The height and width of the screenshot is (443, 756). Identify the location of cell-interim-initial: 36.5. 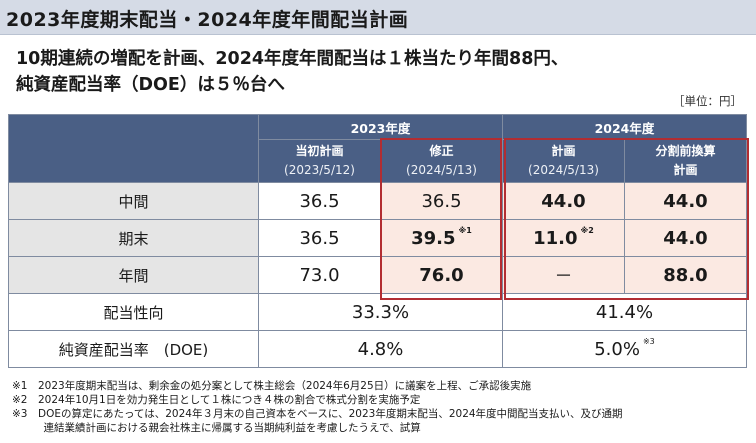
(319, 201).